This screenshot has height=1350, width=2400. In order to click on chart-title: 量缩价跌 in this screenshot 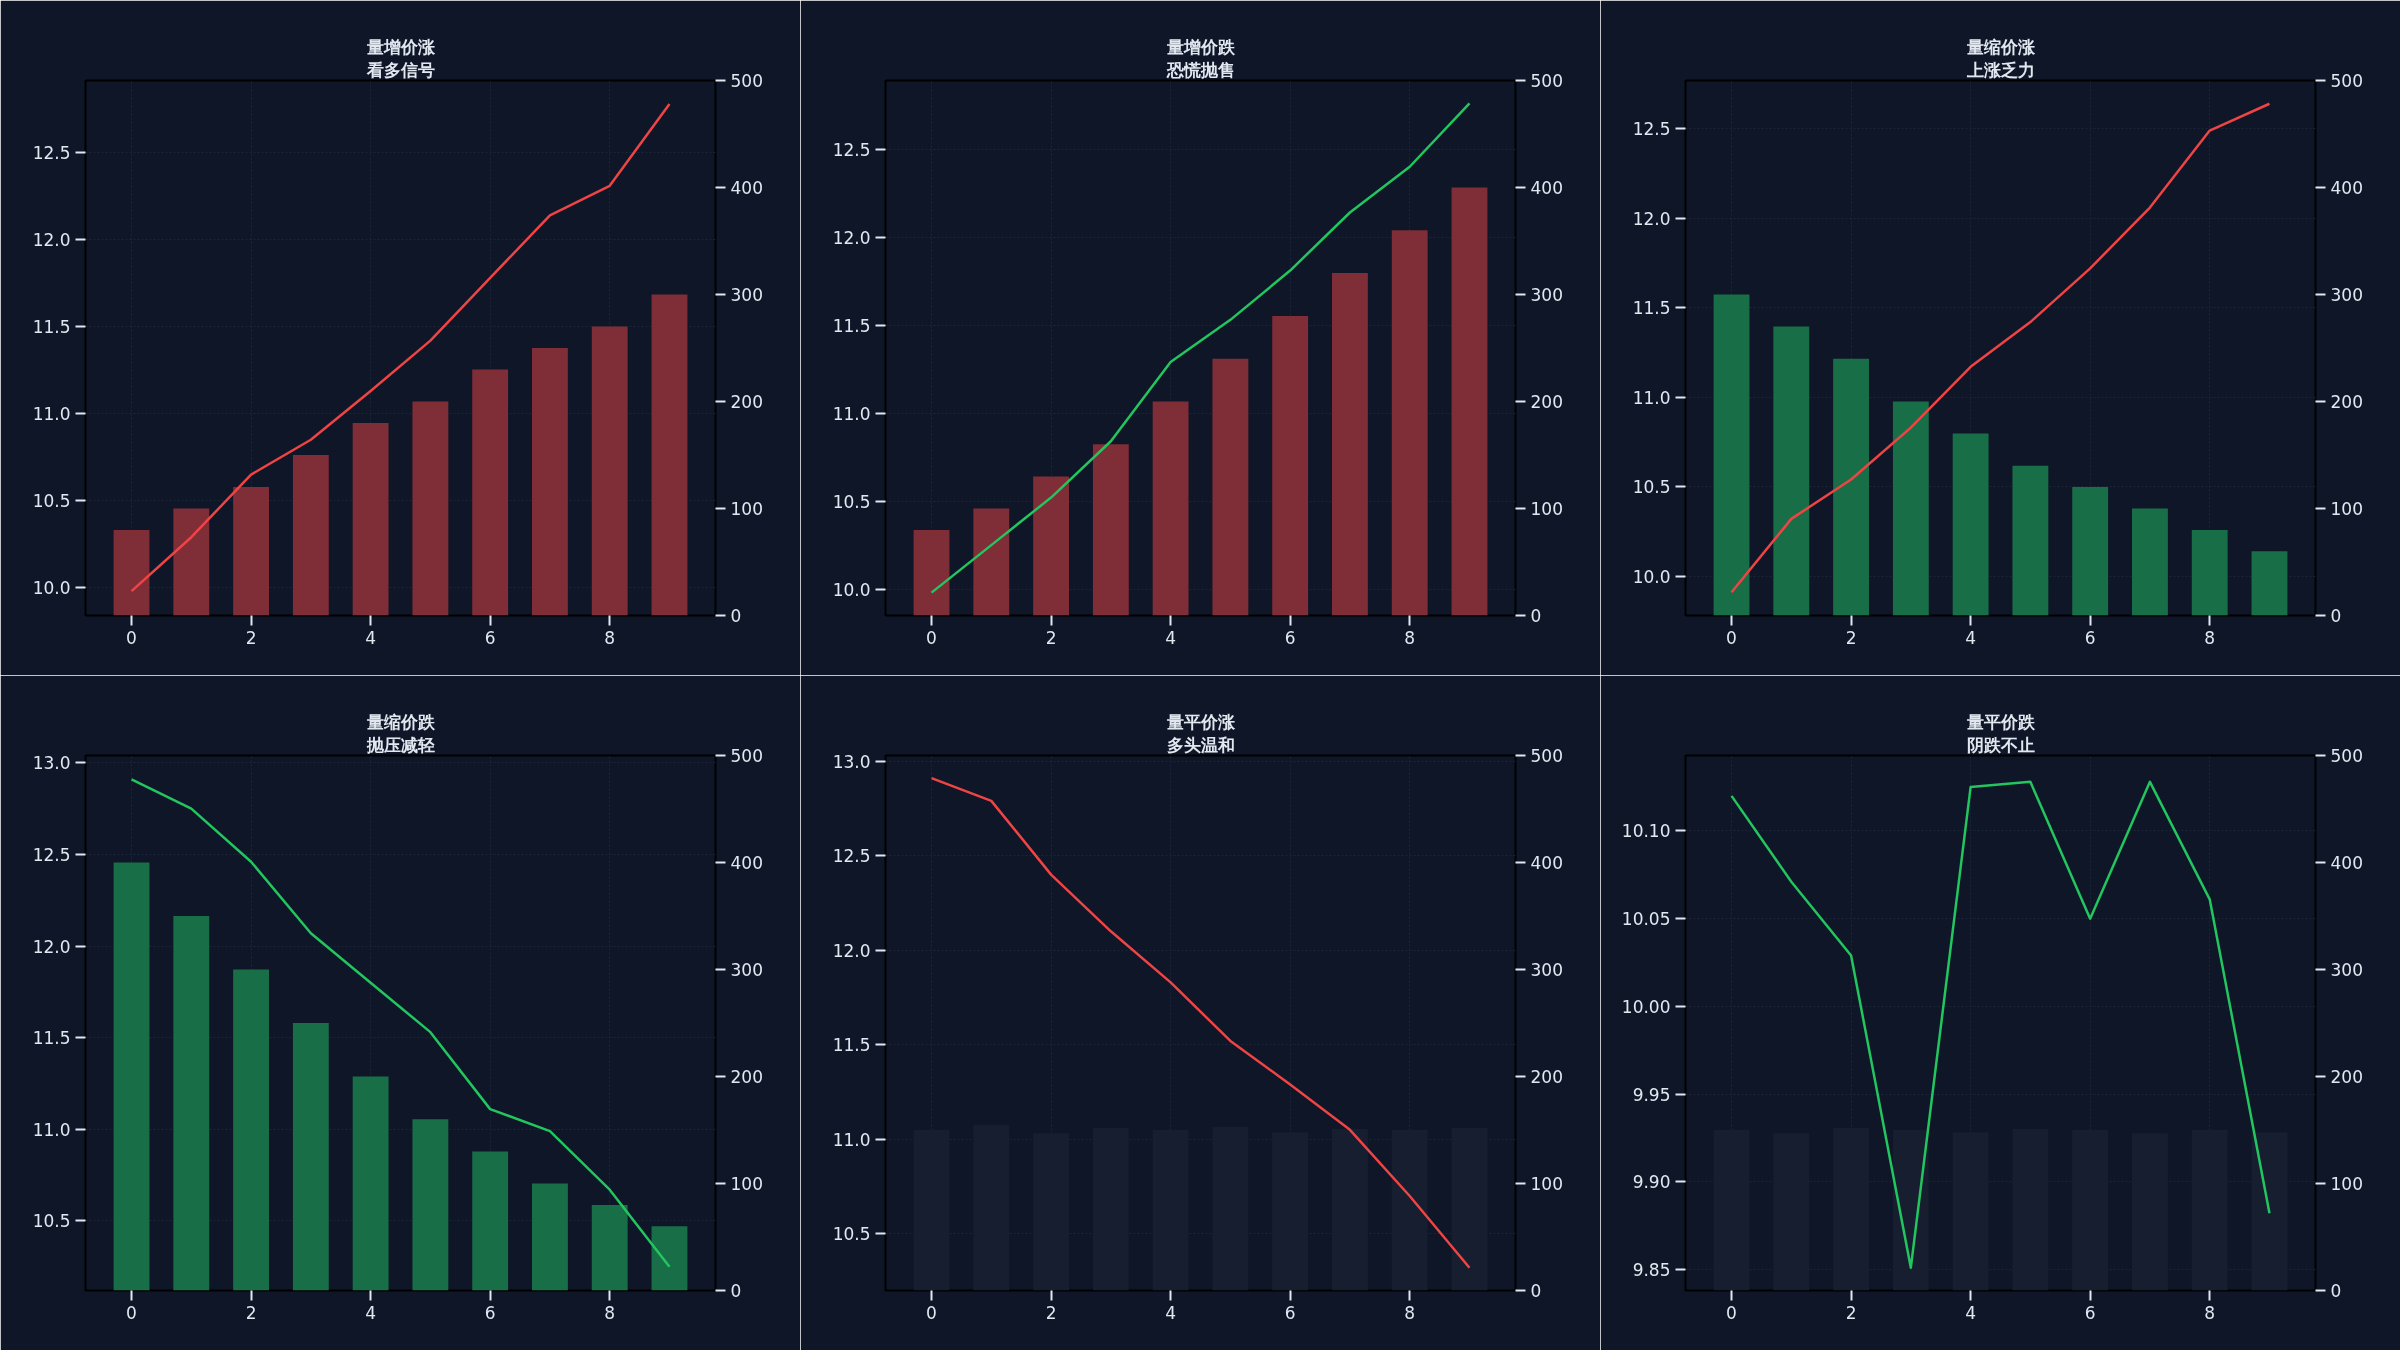, I will do `click(400, 722)`.